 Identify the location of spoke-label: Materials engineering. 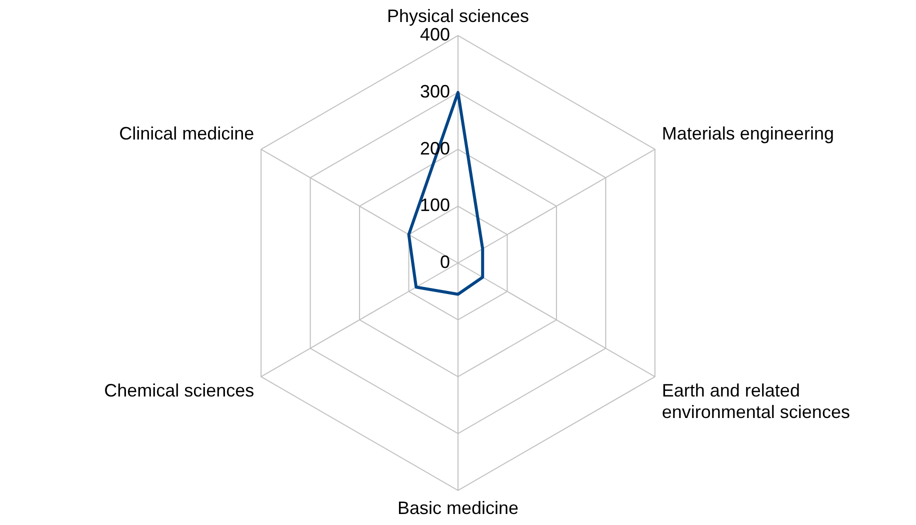
(748, 133).